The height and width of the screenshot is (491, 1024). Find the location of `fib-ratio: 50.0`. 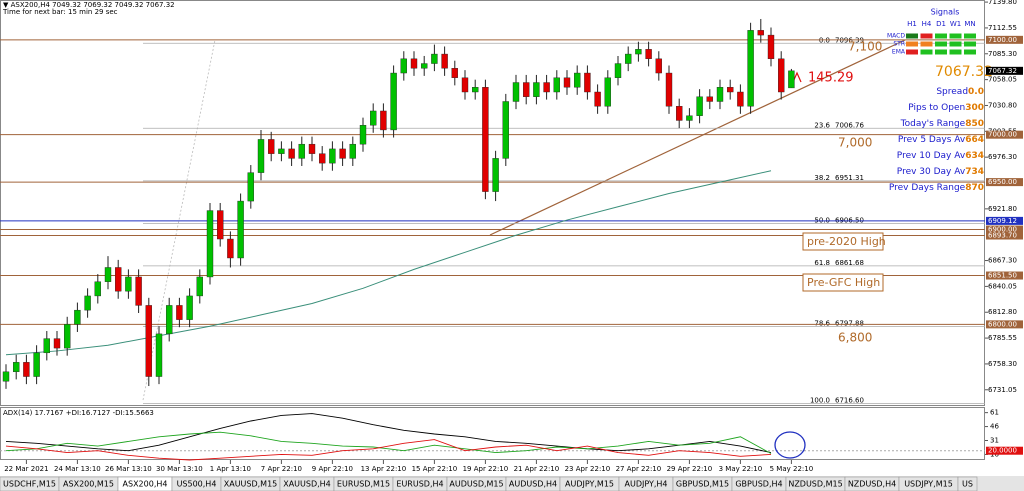

fib-ratio: 50.0 is located at coordinates (822, 220).